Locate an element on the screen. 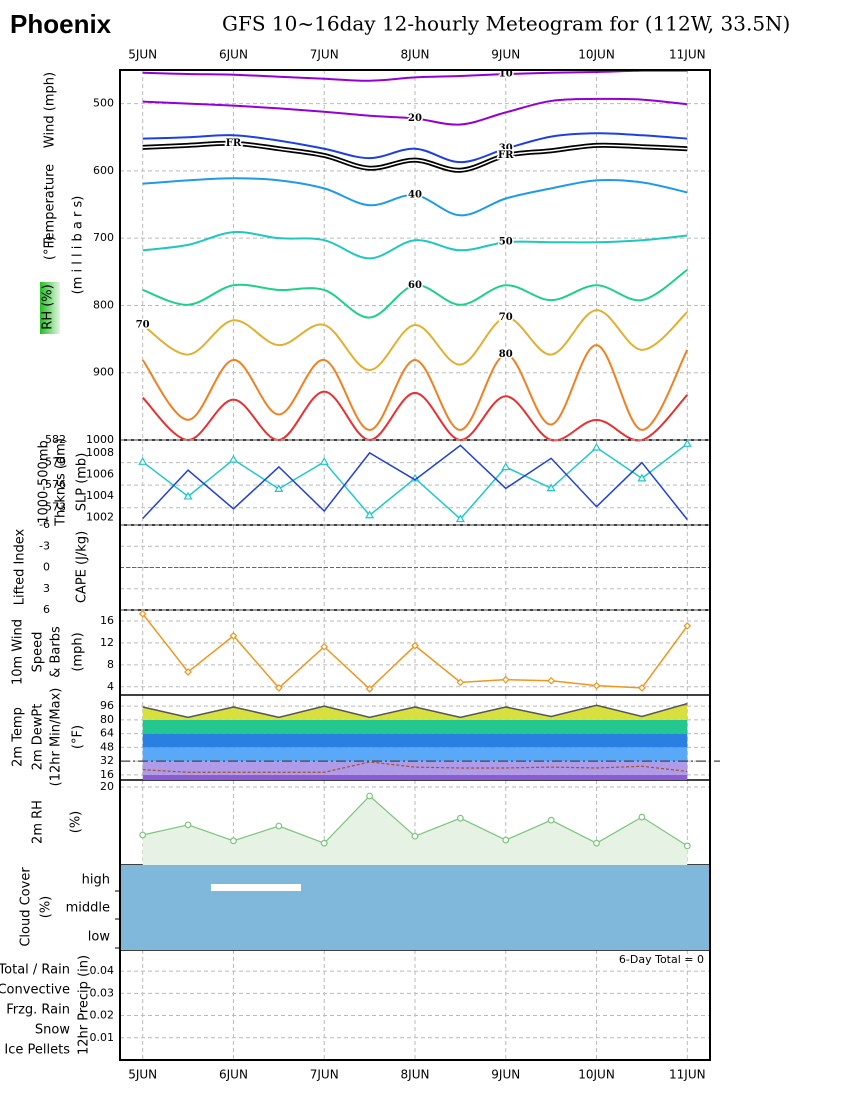  y-axis-label: 12hr Precip (in) is located at coordinates (84, 1005).